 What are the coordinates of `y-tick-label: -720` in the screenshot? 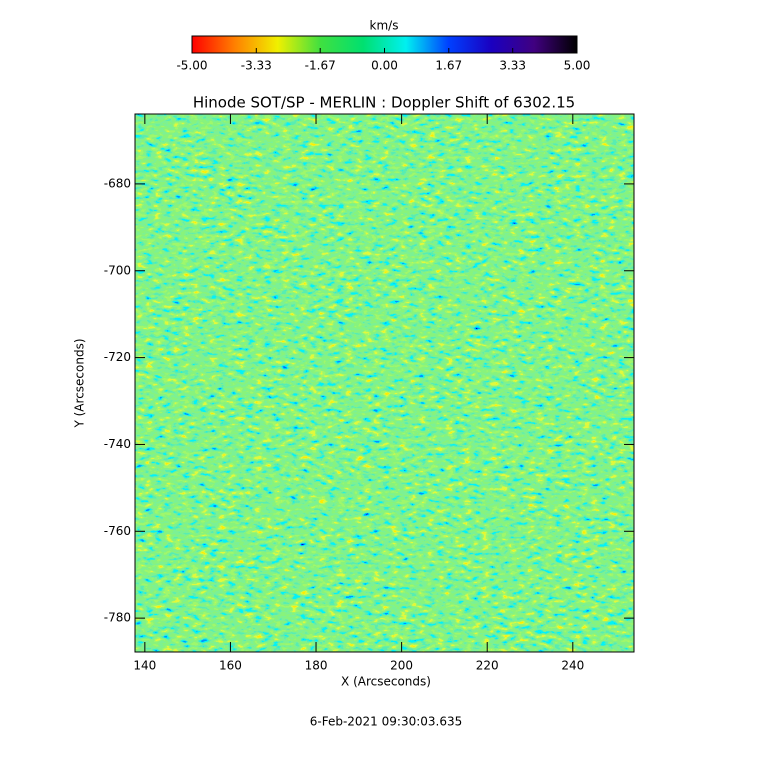 It's located at (117, 357).